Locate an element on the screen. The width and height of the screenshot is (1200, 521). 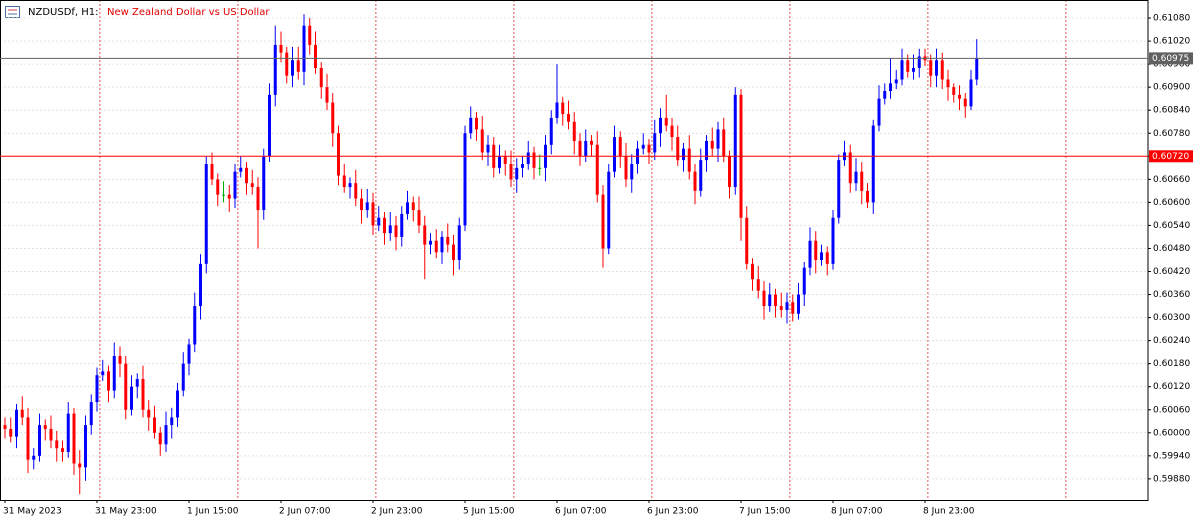
y-tick-label: 0.60960 is located at coordinates (1171, 65).